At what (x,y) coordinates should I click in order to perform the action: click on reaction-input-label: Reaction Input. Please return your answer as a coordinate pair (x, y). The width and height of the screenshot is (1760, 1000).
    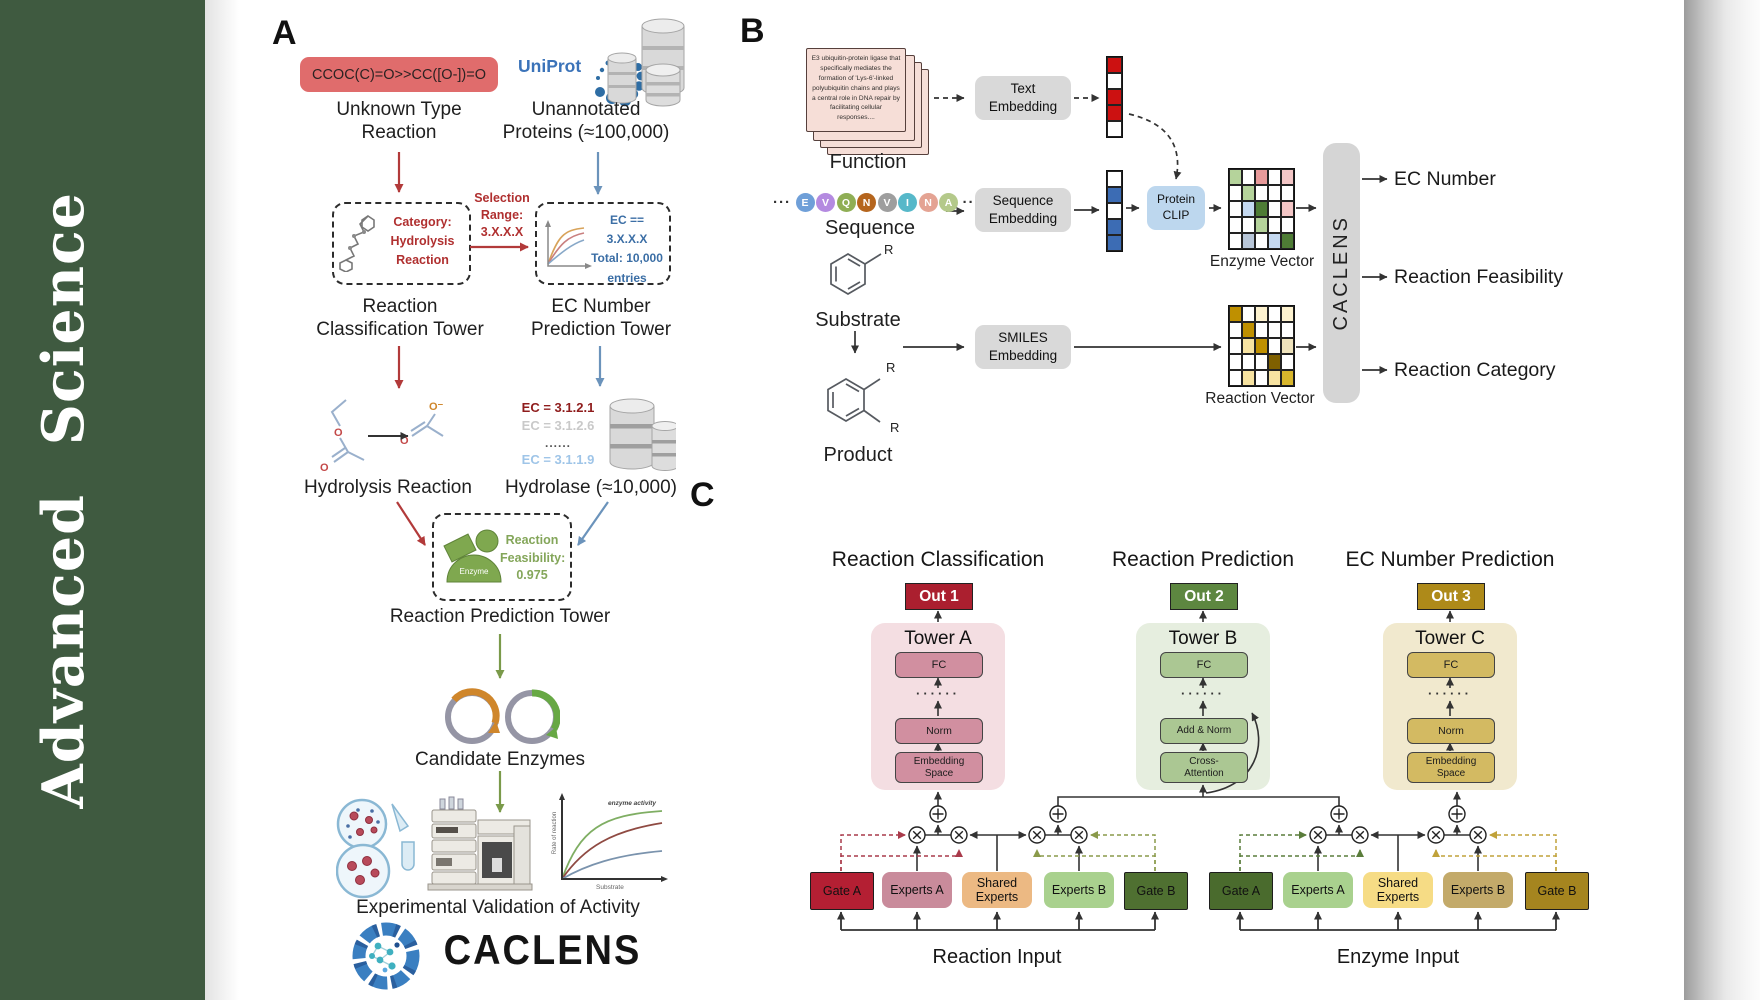
    Looking at the image, I should click on (997, 957).